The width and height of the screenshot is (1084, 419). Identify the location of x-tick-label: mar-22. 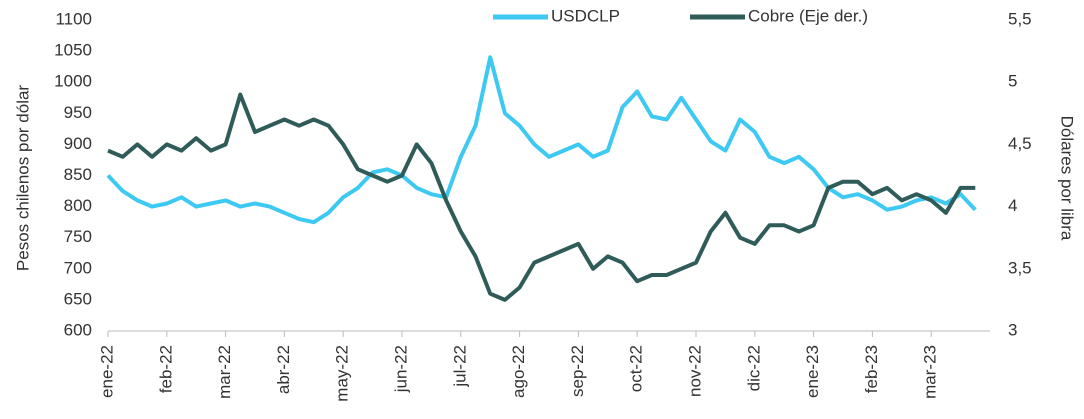
(224, 372).